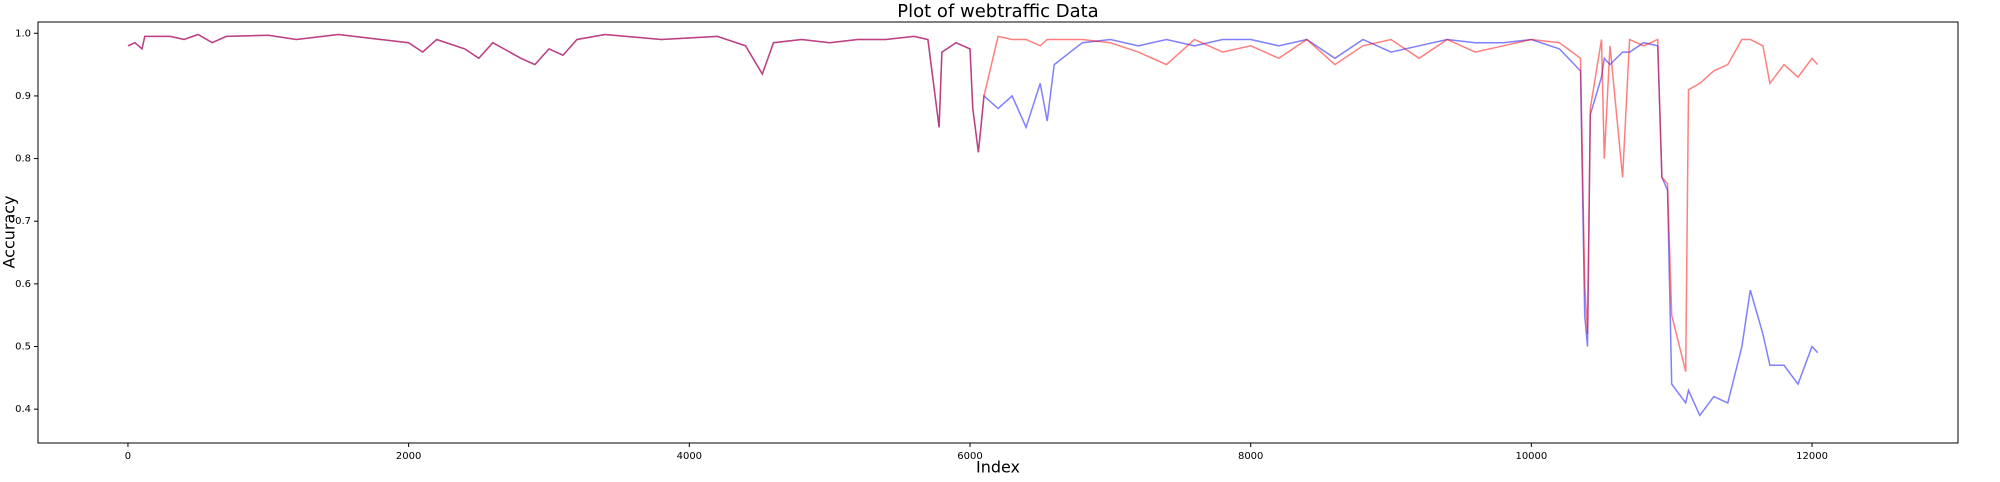 The height and width of the screenshot is (482, 2000). I want to click on x-axis-label: Index, so click(998, 467).